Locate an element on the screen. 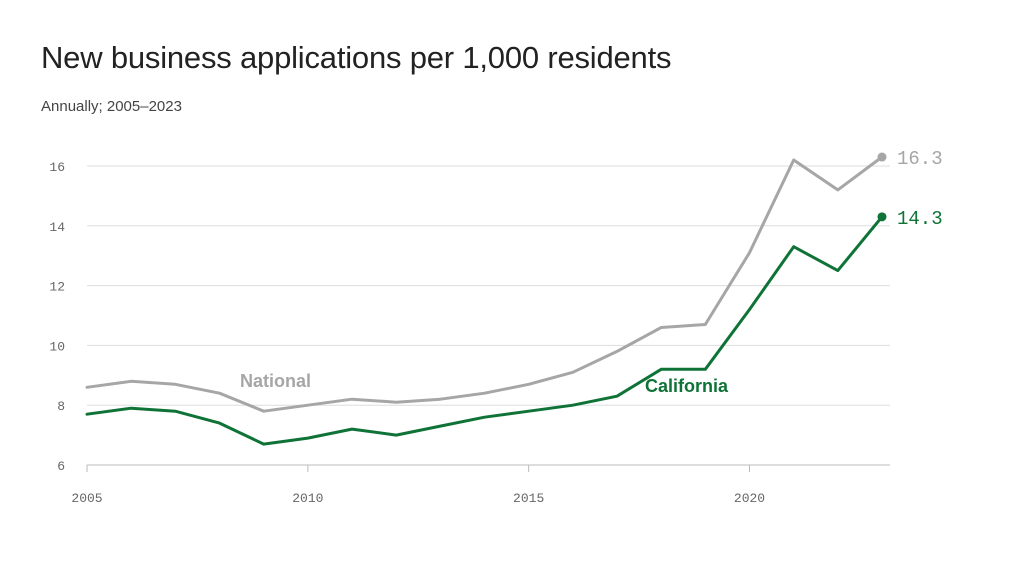  x-tick-label-2015: 2015 is located at coordinates (528, 498).